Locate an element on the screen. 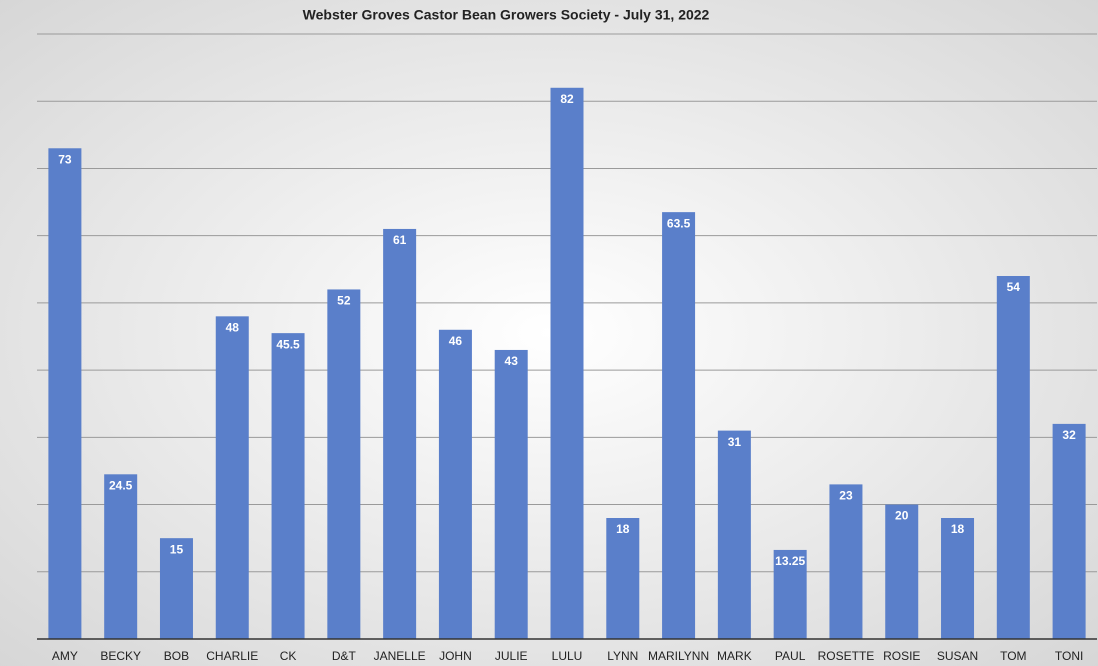 This screenshot has width=1098, height=666. x-tick-label: AMY is located at coordinates (65, 656).